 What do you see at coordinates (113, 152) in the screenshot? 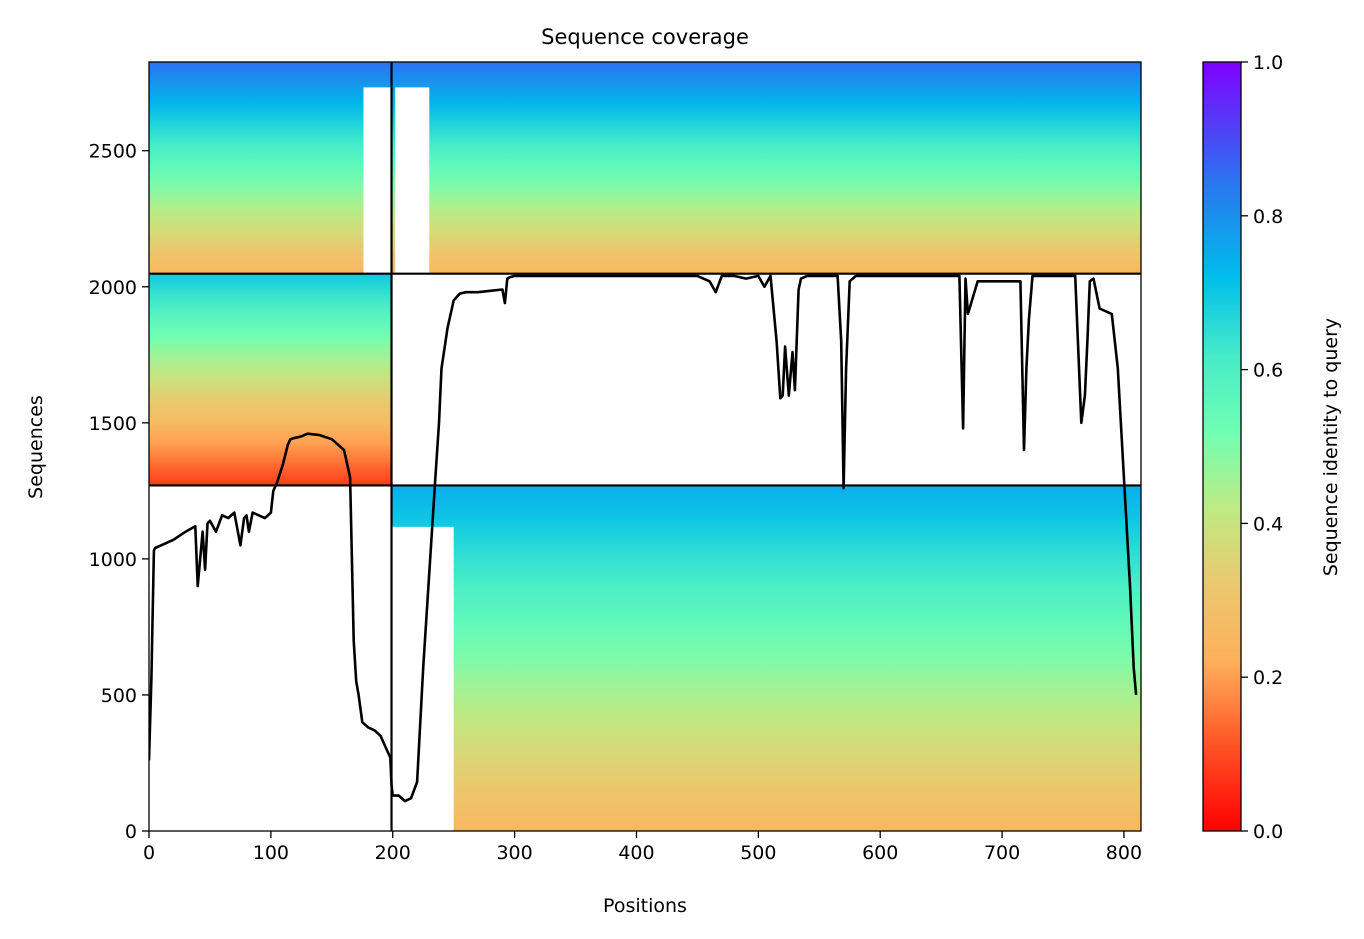
I see `y-tick-label: 2500` at bounding box center [113, 152].